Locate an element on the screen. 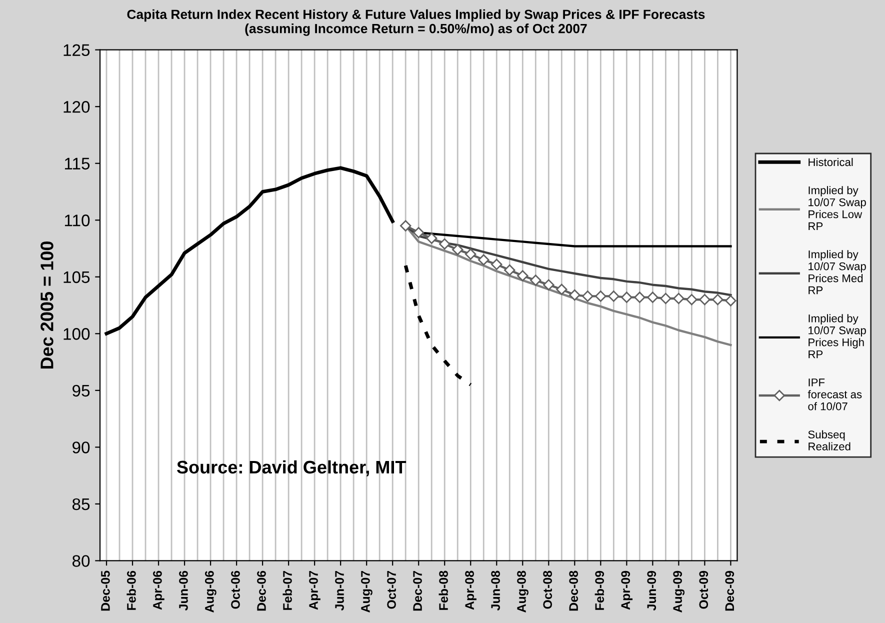 The image size is (885, 623). y-tick-label: 100 is located at coordinates (77, 334).